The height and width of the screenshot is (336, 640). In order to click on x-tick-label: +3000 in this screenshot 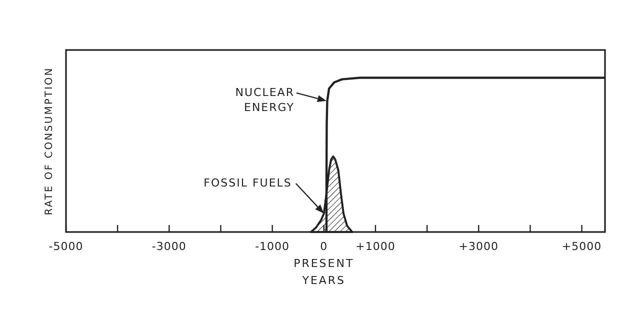, I will do `click(478, 246)`.